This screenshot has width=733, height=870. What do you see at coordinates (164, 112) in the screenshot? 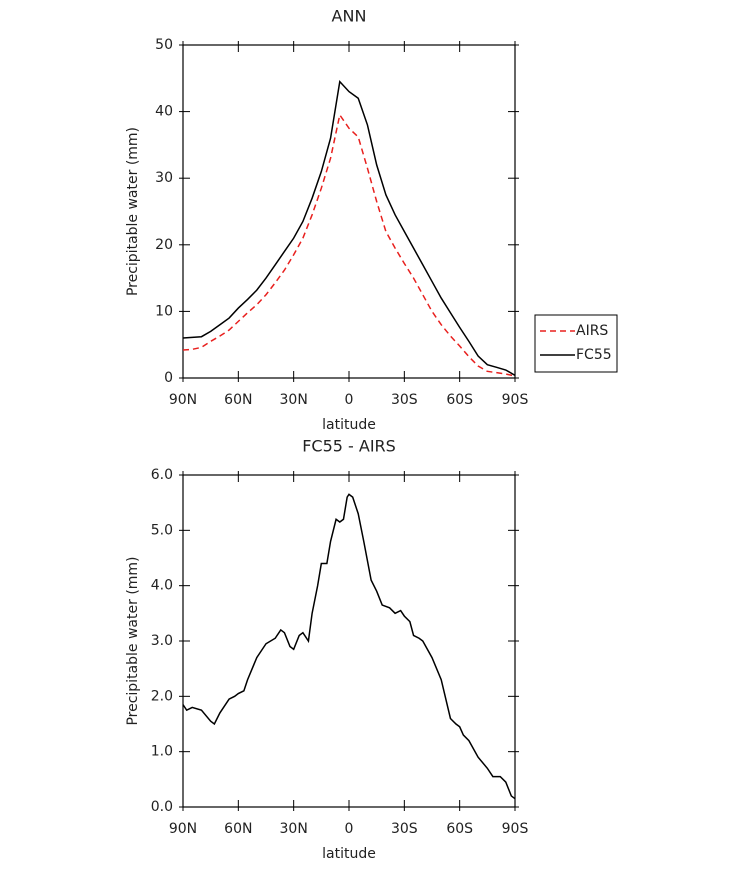
I see `y-tick-label: 40` at bounding box center [164, 112].